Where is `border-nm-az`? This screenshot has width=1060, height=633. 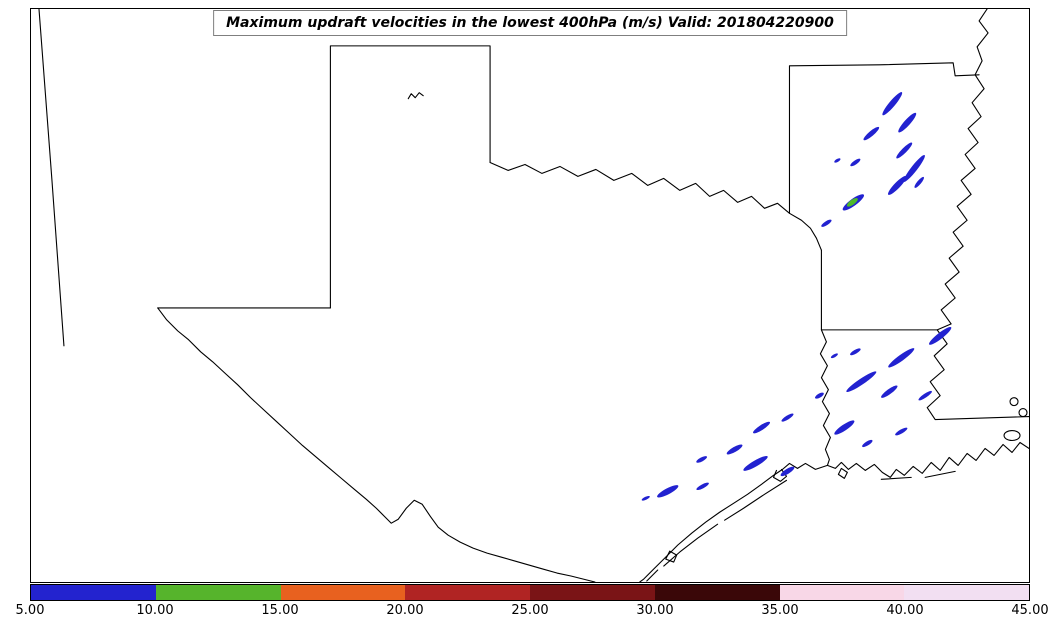 border-nm-az is located at coordinates (51, 178).